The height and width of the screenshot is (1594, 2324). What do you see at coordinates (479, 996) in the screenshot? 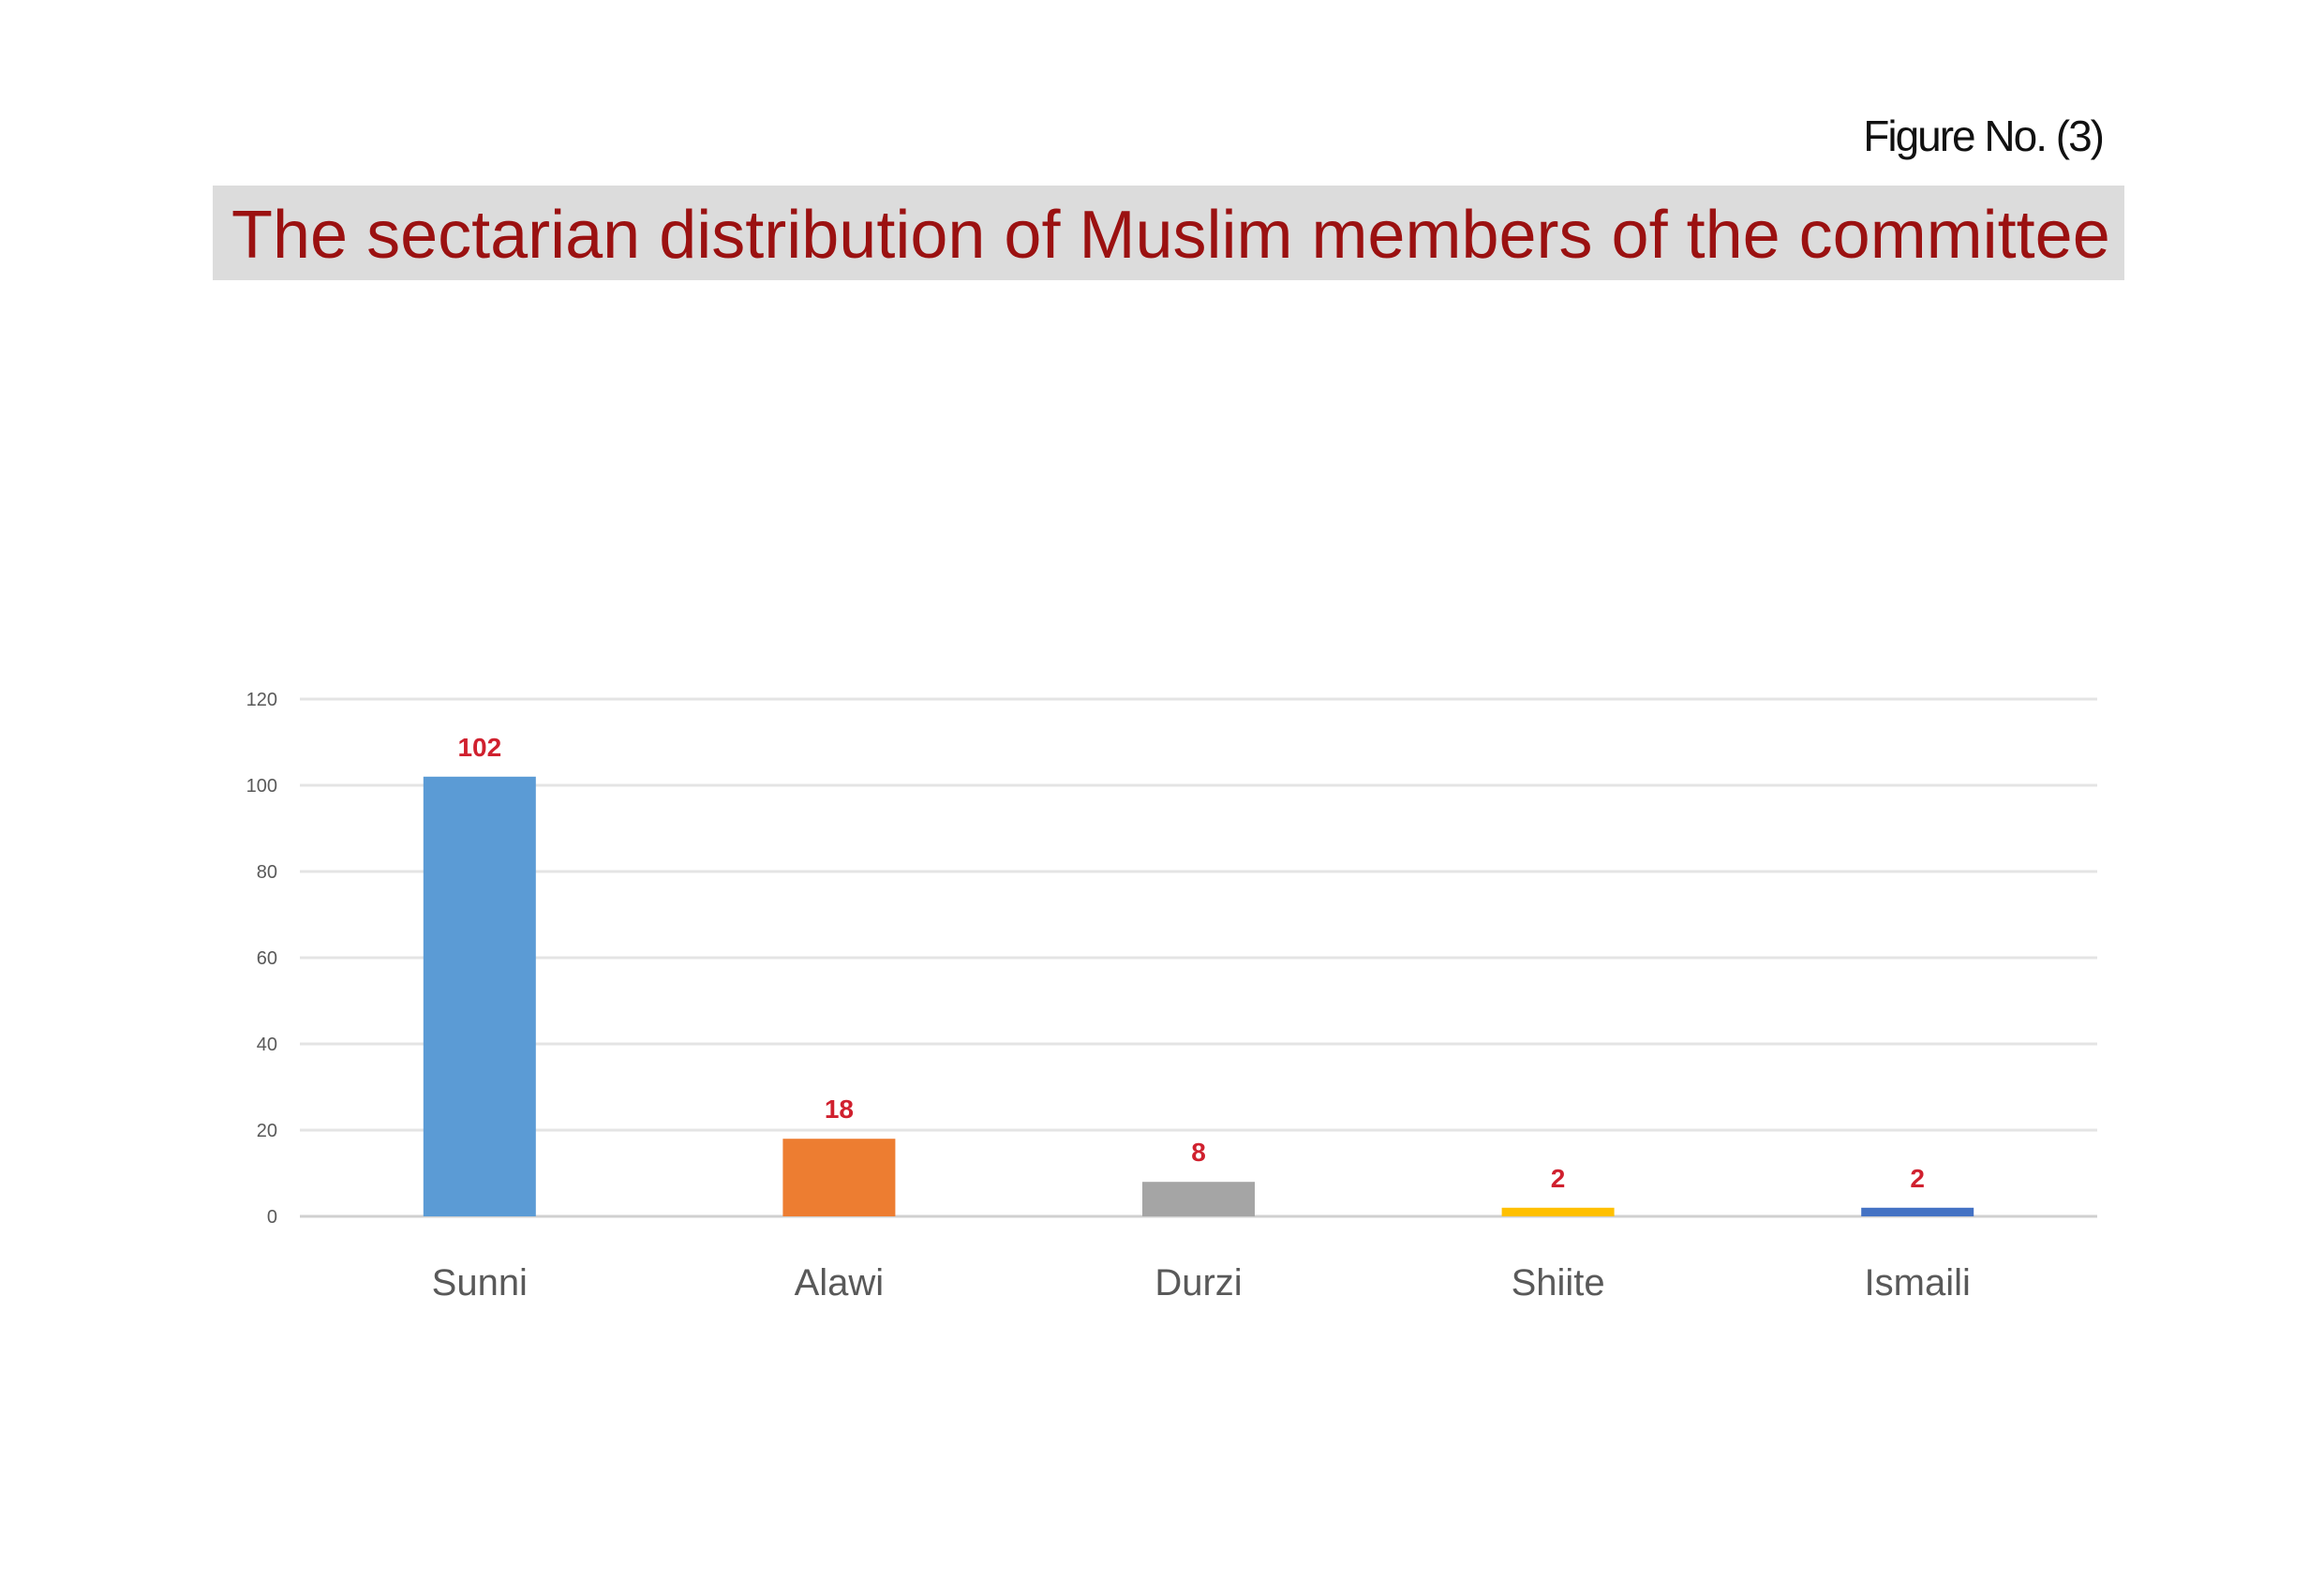
I see `bar-sunni` at bounding box center [479, 996].